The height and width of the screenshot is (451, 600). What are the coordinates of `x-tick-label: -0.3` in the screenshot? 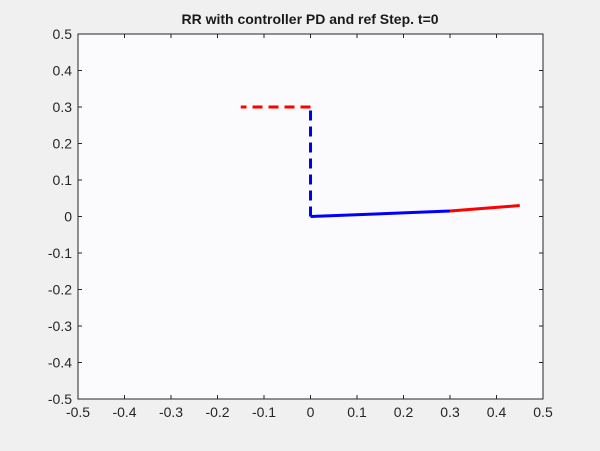 It's located at (171, 412).